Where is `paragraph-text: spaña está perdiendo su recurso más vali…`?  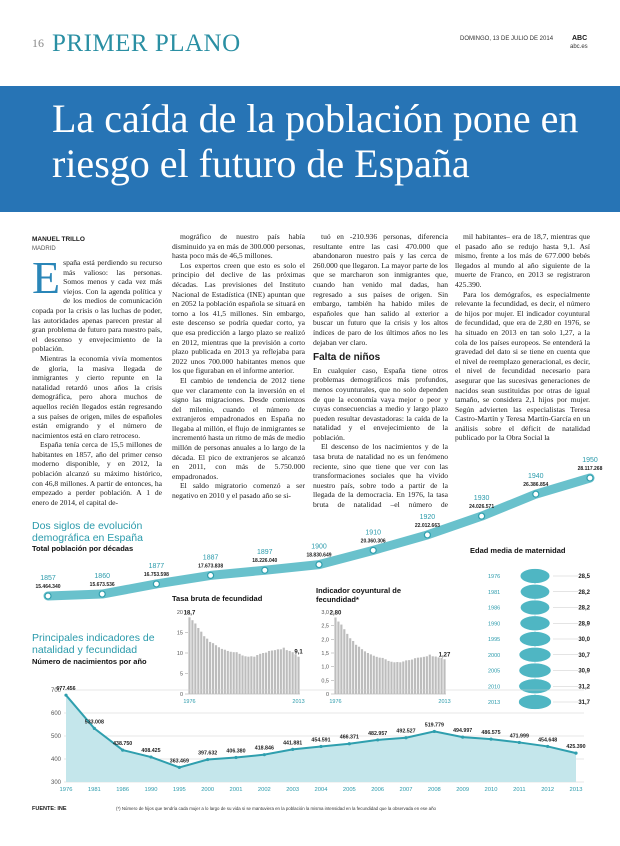
paragraph-text: spaña está perdiendo su recurso más vali… is located at coordinates (97, 306).